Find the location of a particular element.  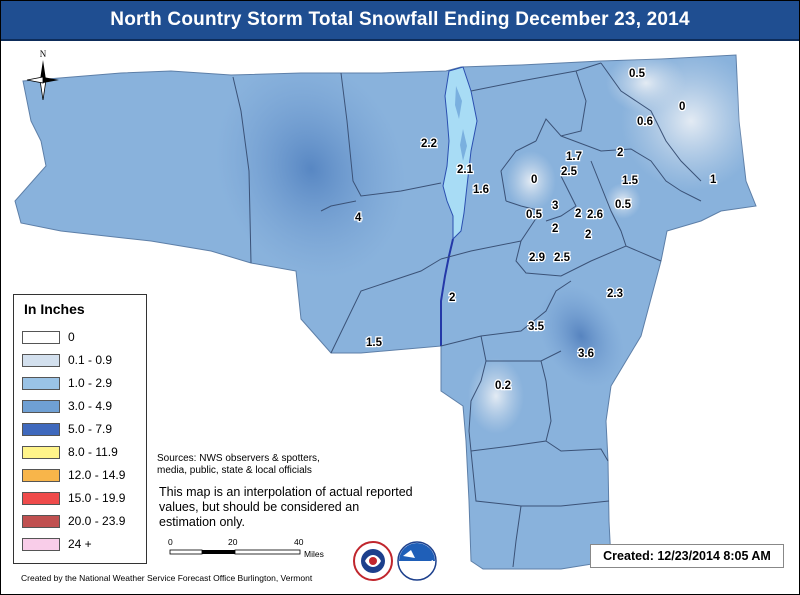

noaa-logo-icon is located at coordinates (417, 561).